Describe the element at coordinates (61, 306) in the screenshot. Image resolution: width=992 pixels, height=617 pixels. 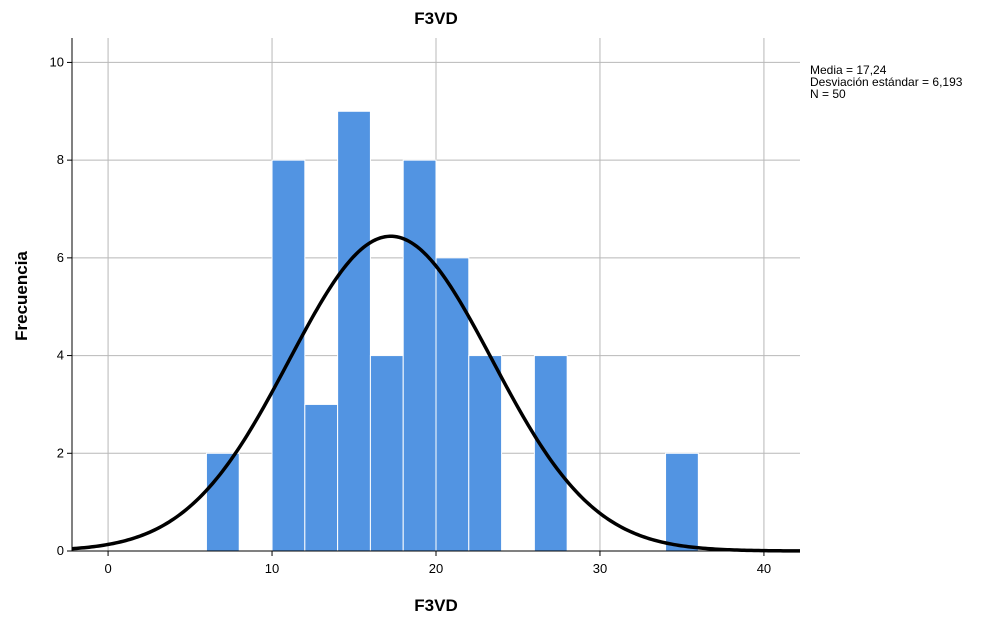
I see `y-tick-labels: 0 2 4 6 8 10` at that location.